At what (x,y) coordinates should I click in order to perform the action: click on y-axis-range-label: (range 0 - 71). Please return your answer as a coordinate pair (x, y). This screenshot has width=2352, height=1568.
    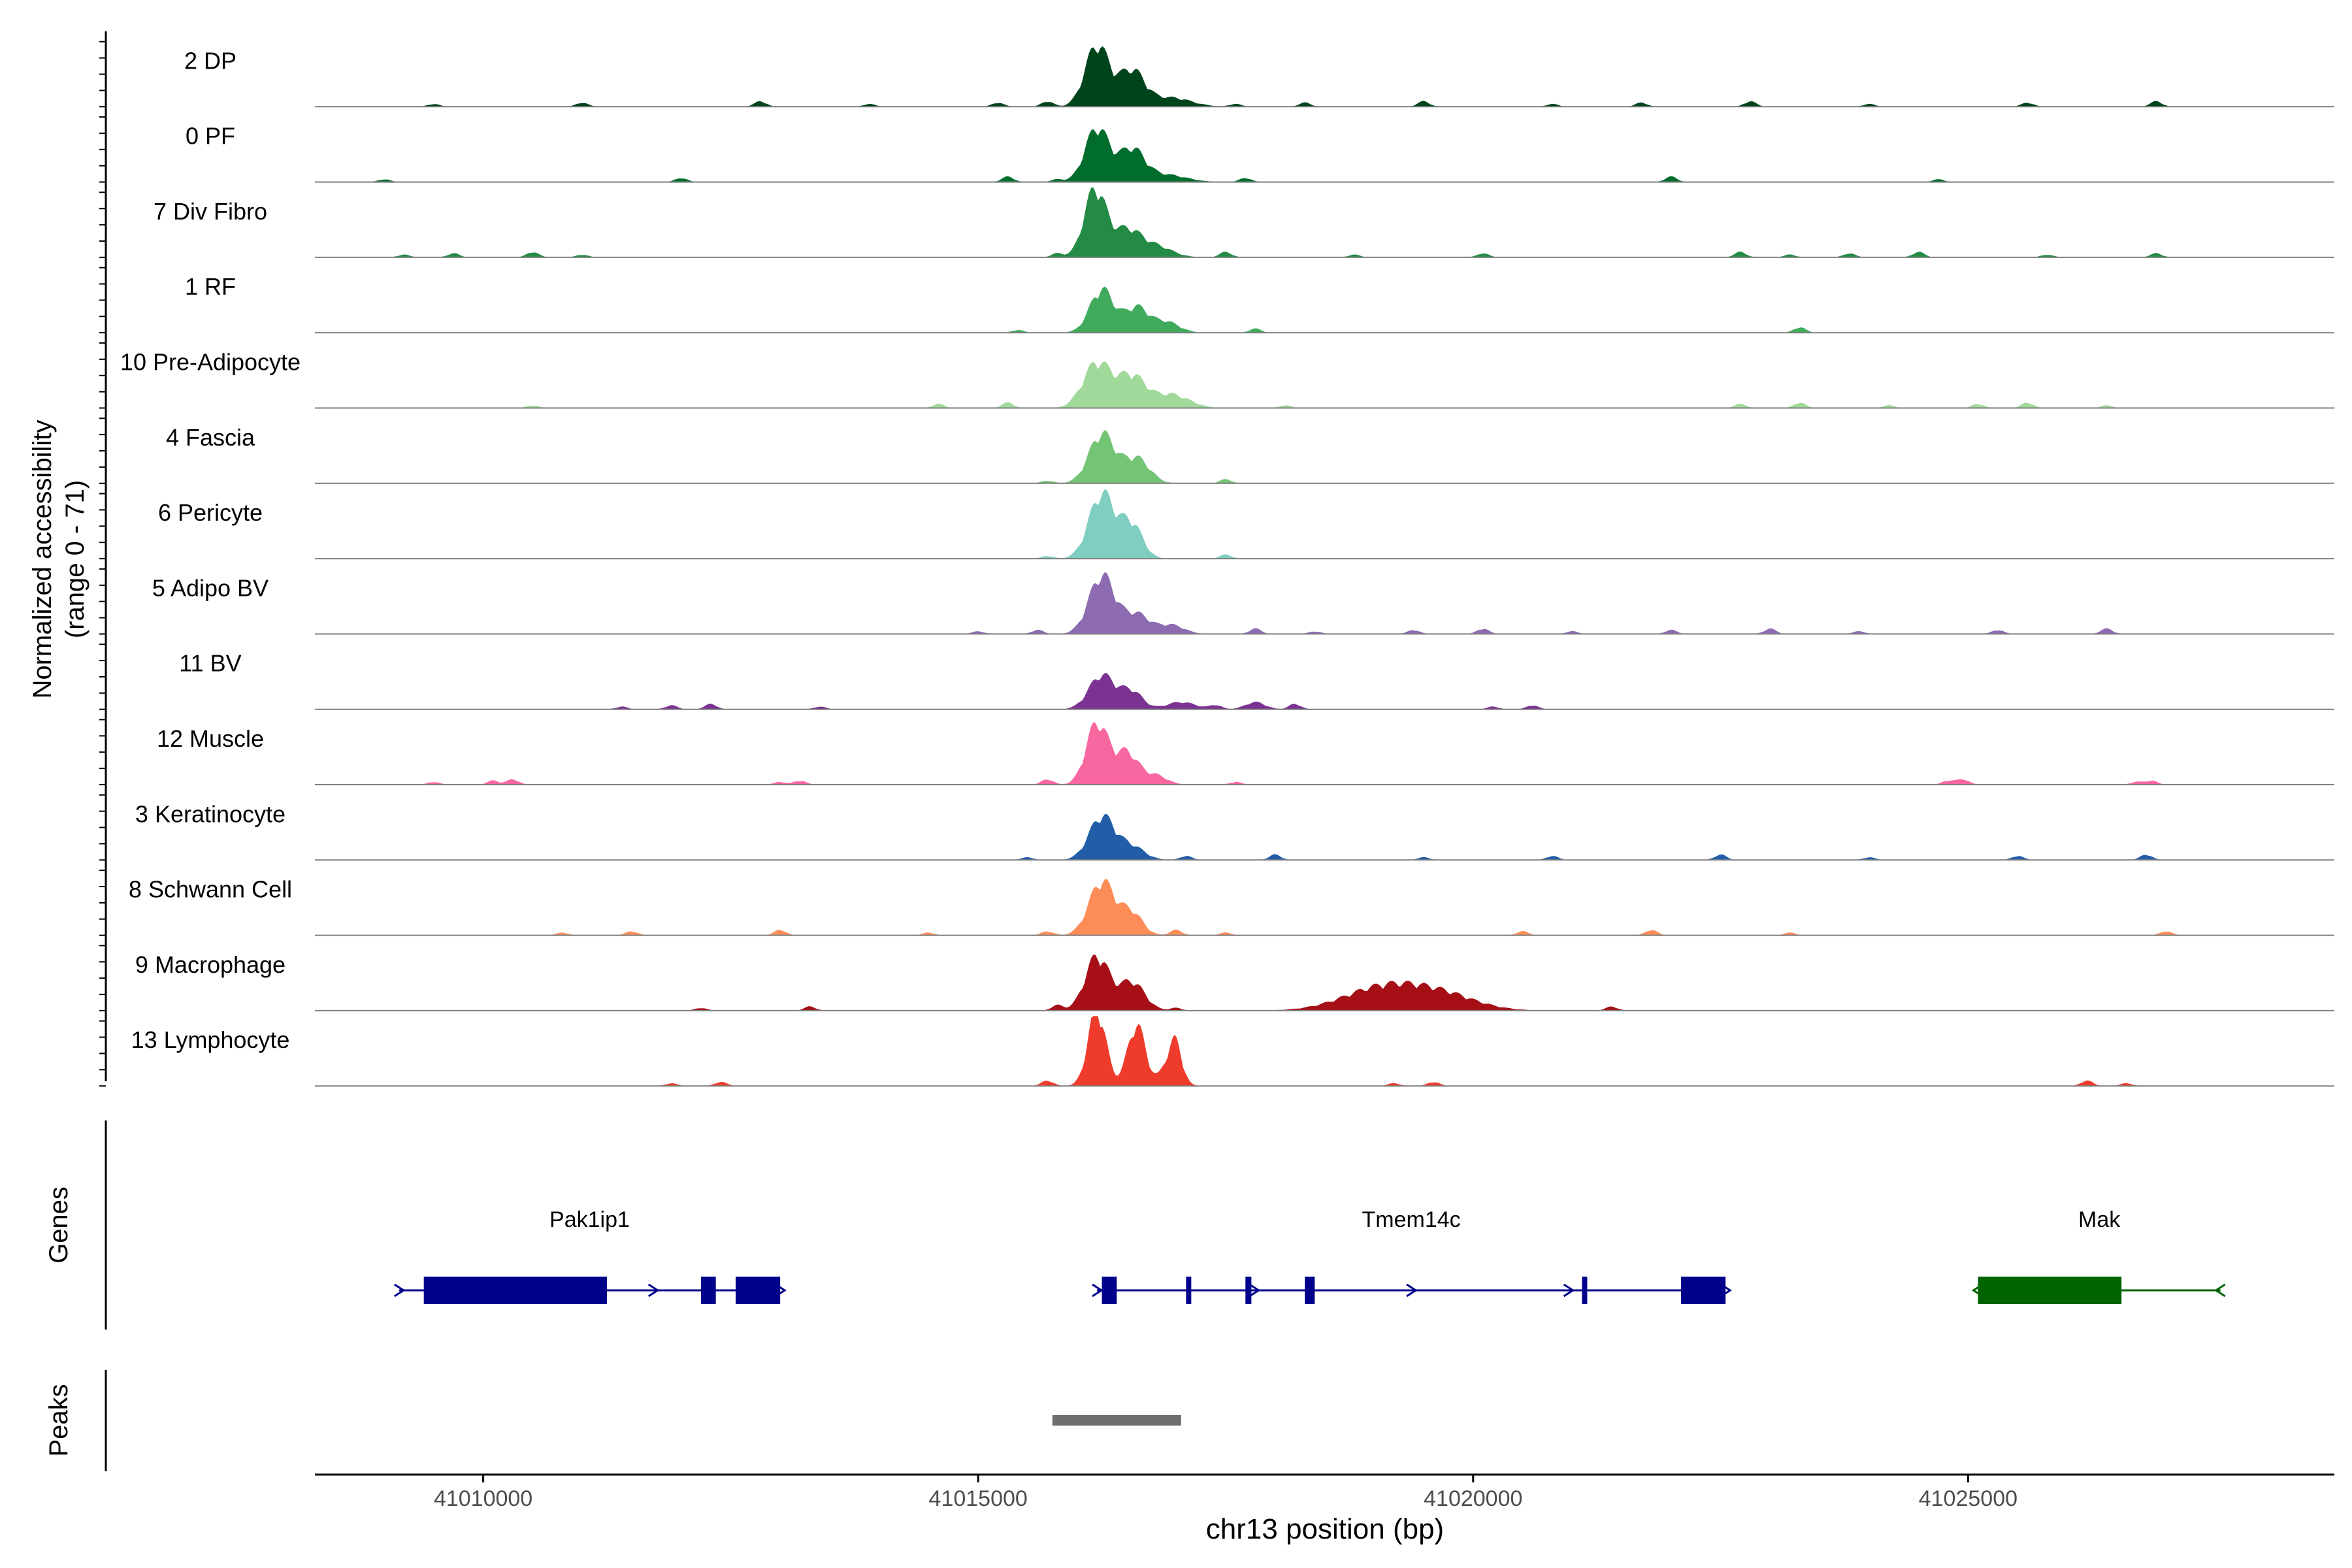
    Looking at the image, I should click on (75, 559).